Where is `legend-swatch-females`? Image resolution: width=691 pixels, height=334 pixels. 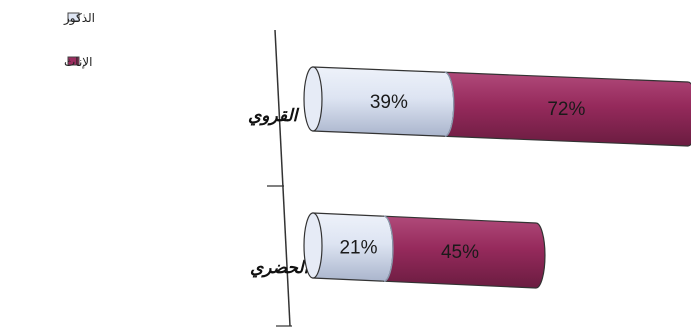 legend-swatch-females is located at coordinates (73, 61).